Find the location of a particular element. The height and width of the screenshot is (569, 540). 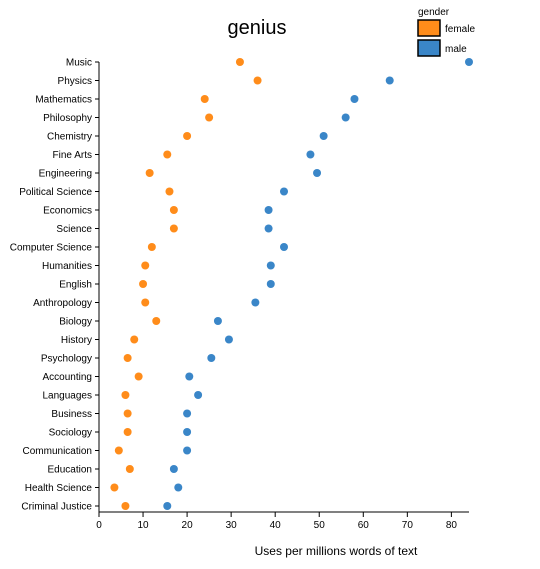

y-tick-label: Music is located at coordinates (79, 63).